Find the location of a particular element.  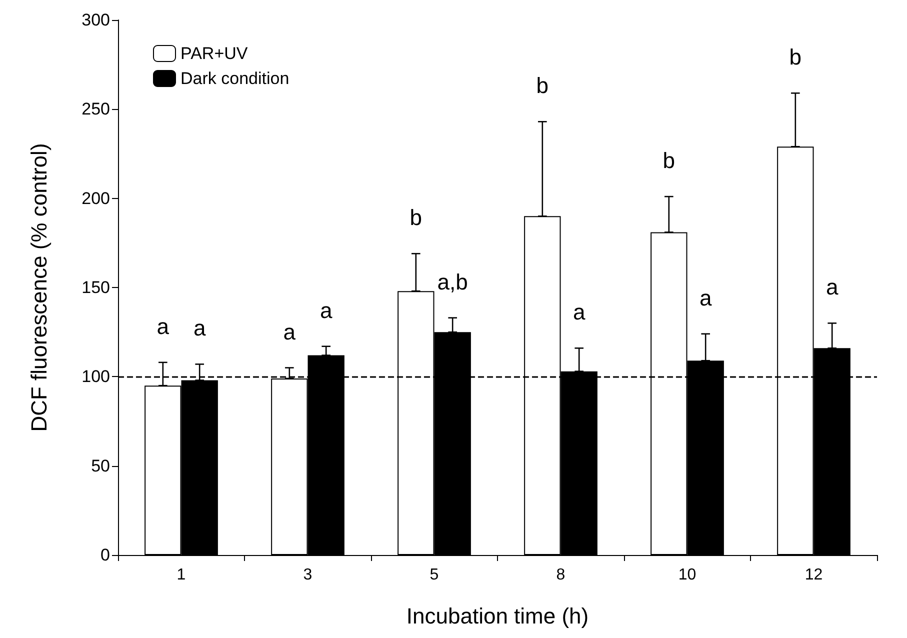

legend-label: PAR+UV is located at coordinates (214, 53).